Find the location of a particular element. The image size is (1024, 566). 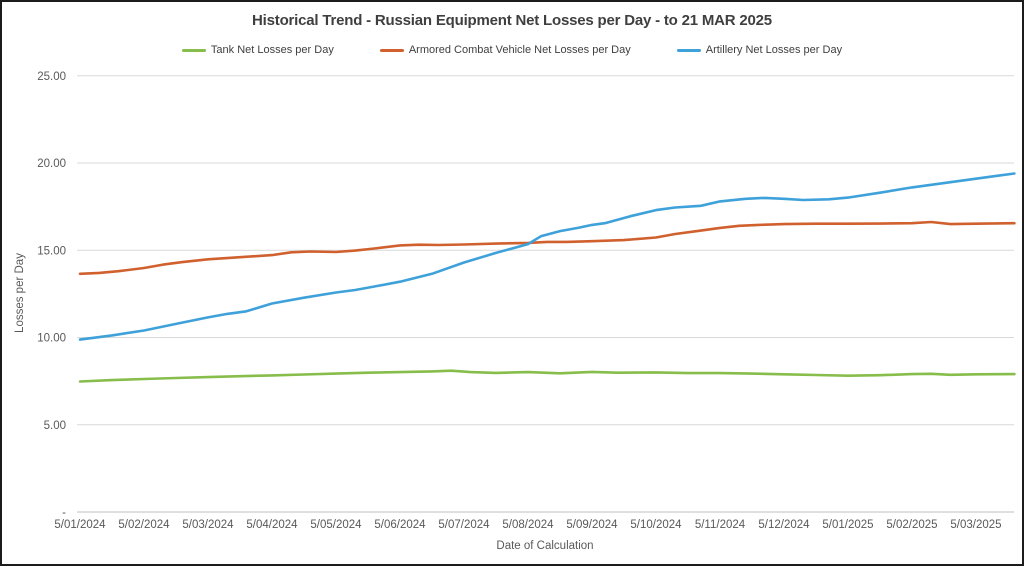

x-tick-label: 5/02/2024 is located at coordinates (144, 525).